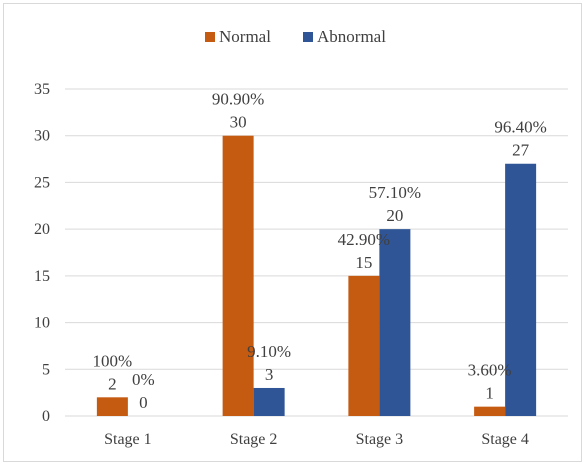  What do you see at coordinates (143, 379) in the screenshot?
I see `percent-label: 0%` at bounding box center [143, 379].